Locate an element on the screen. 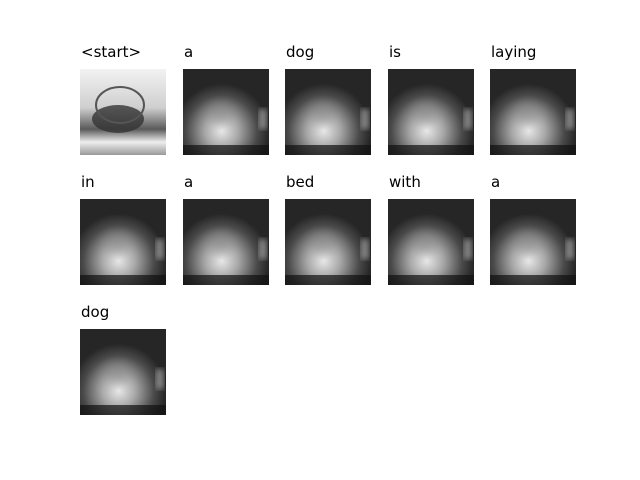 This screenshot has width=640, height=480. word-label: <start> is located at coordinates (111, 52).